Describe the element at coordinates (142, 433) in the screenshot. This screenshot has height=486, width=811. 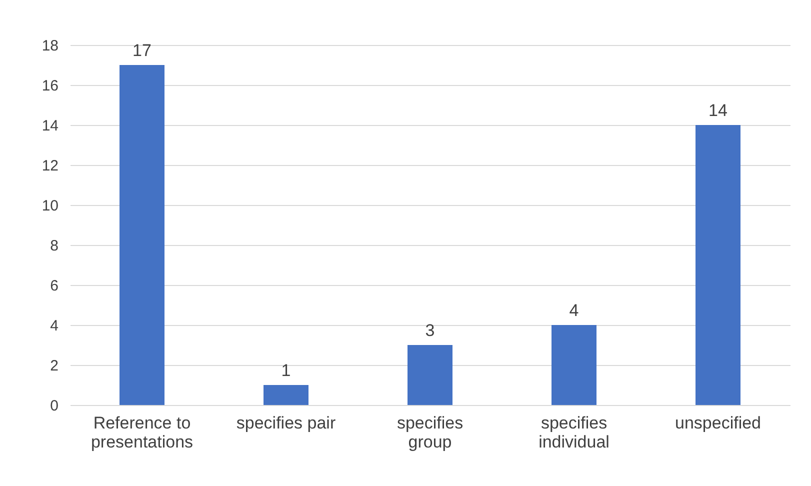
I see `x-tick-label: Reference to presentations` at that location.